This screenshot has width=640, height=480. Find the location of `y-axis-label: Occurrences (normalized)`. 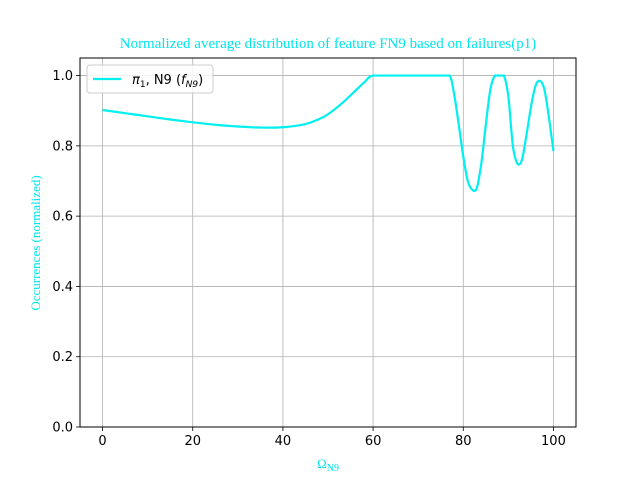

y-axis-label: Occurrences (normalized) is located at coordinates (35, 242).